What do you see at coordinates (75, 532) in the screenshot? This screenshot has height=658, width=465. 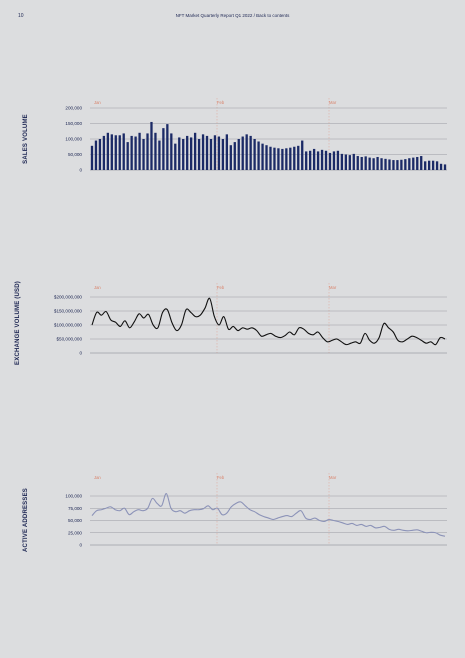 I see `y-tick-label: 25,000` at bounding box center [75, 532].